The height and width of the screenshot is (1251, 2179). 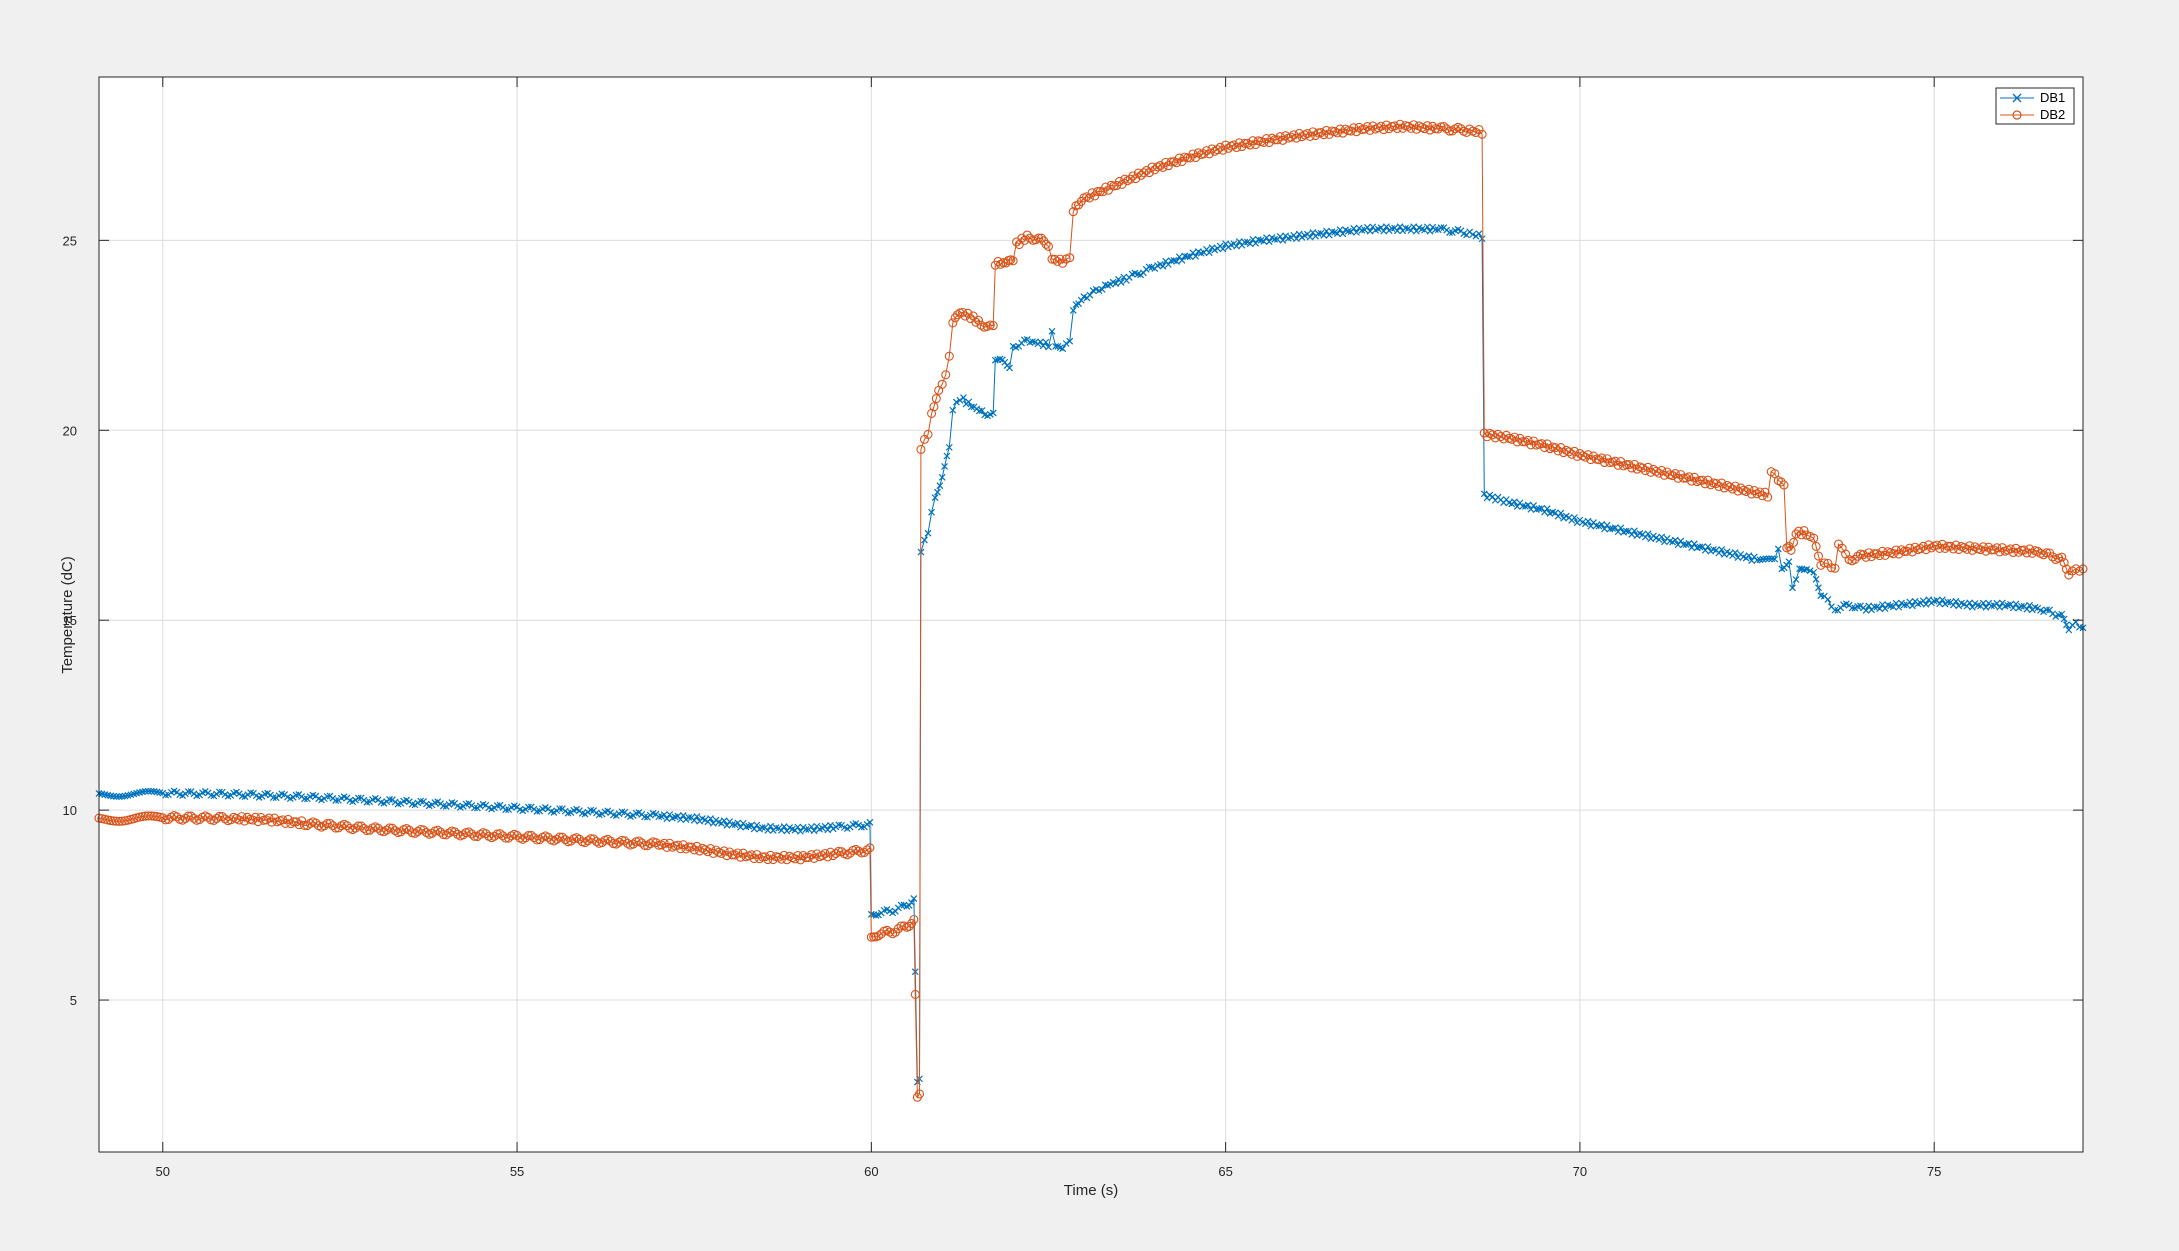 What do you see at coordinates (70, 810) in the screenshot?
I see `y-tick-label: 10` at bounding box center [70, 810].